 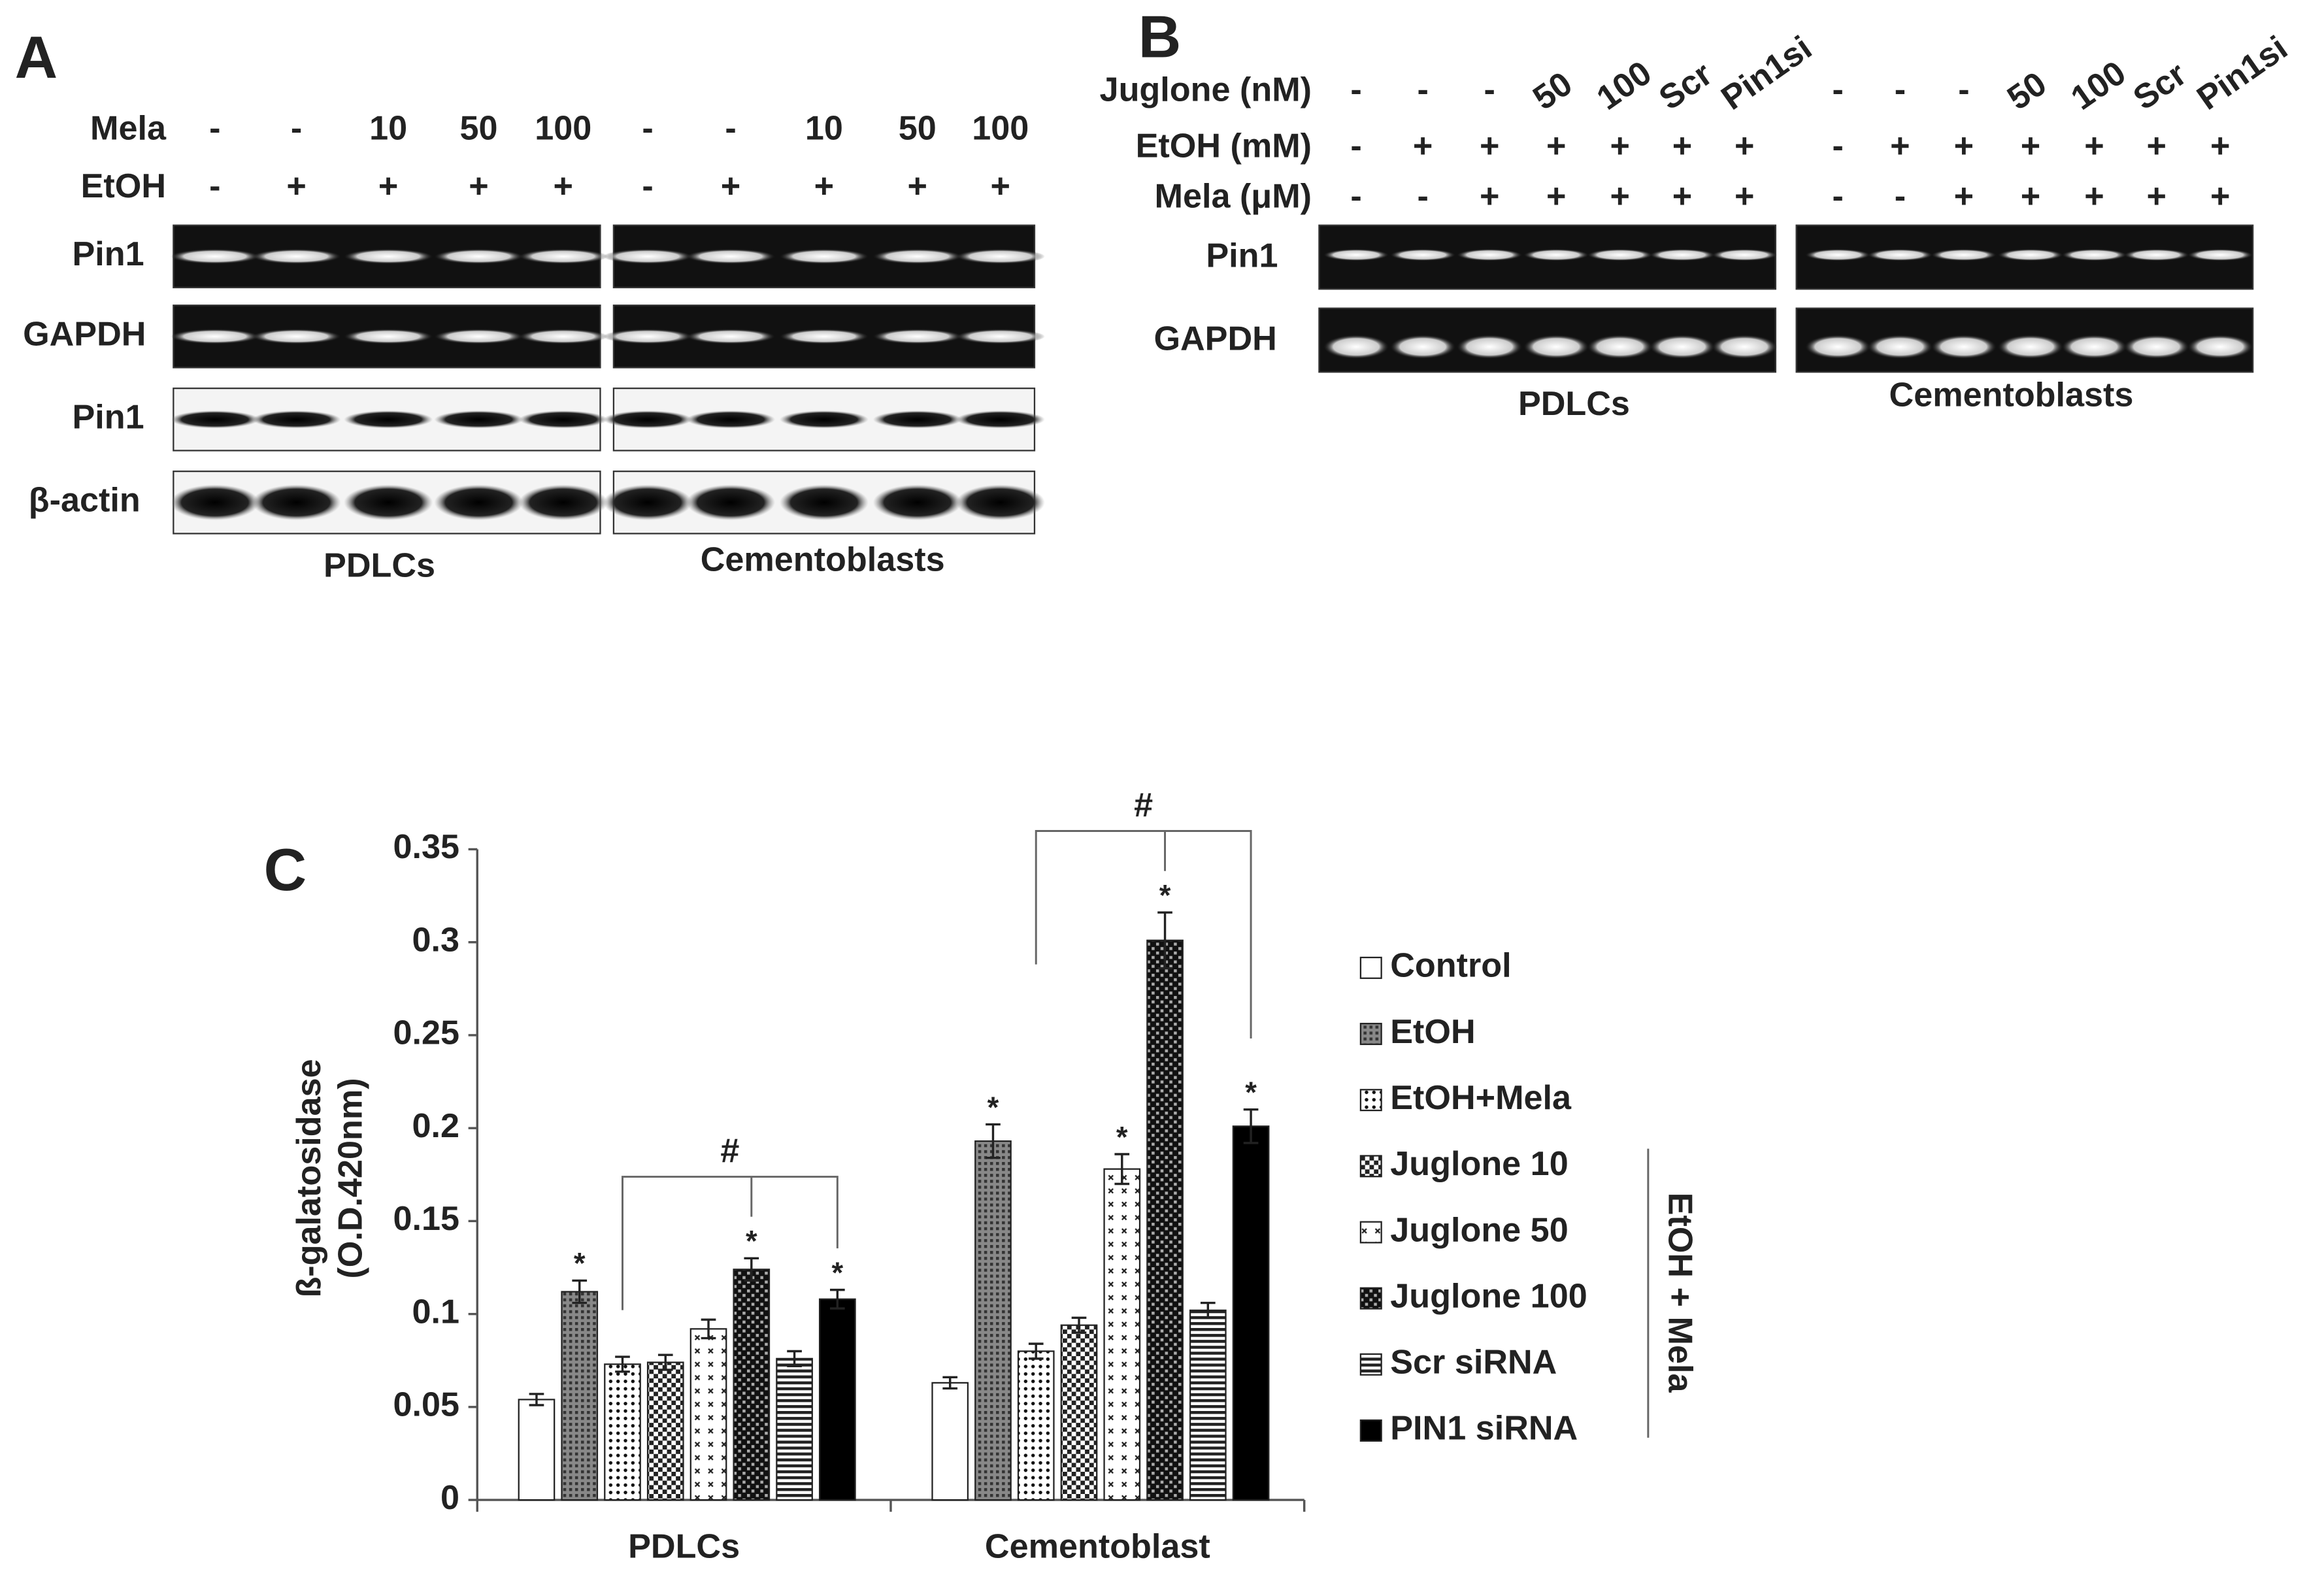 What do you see at coordinates (1097, 1547) in the screenshot?
I see `x-tick-label: Cementoblast` at bounding box center [1097, 1547].